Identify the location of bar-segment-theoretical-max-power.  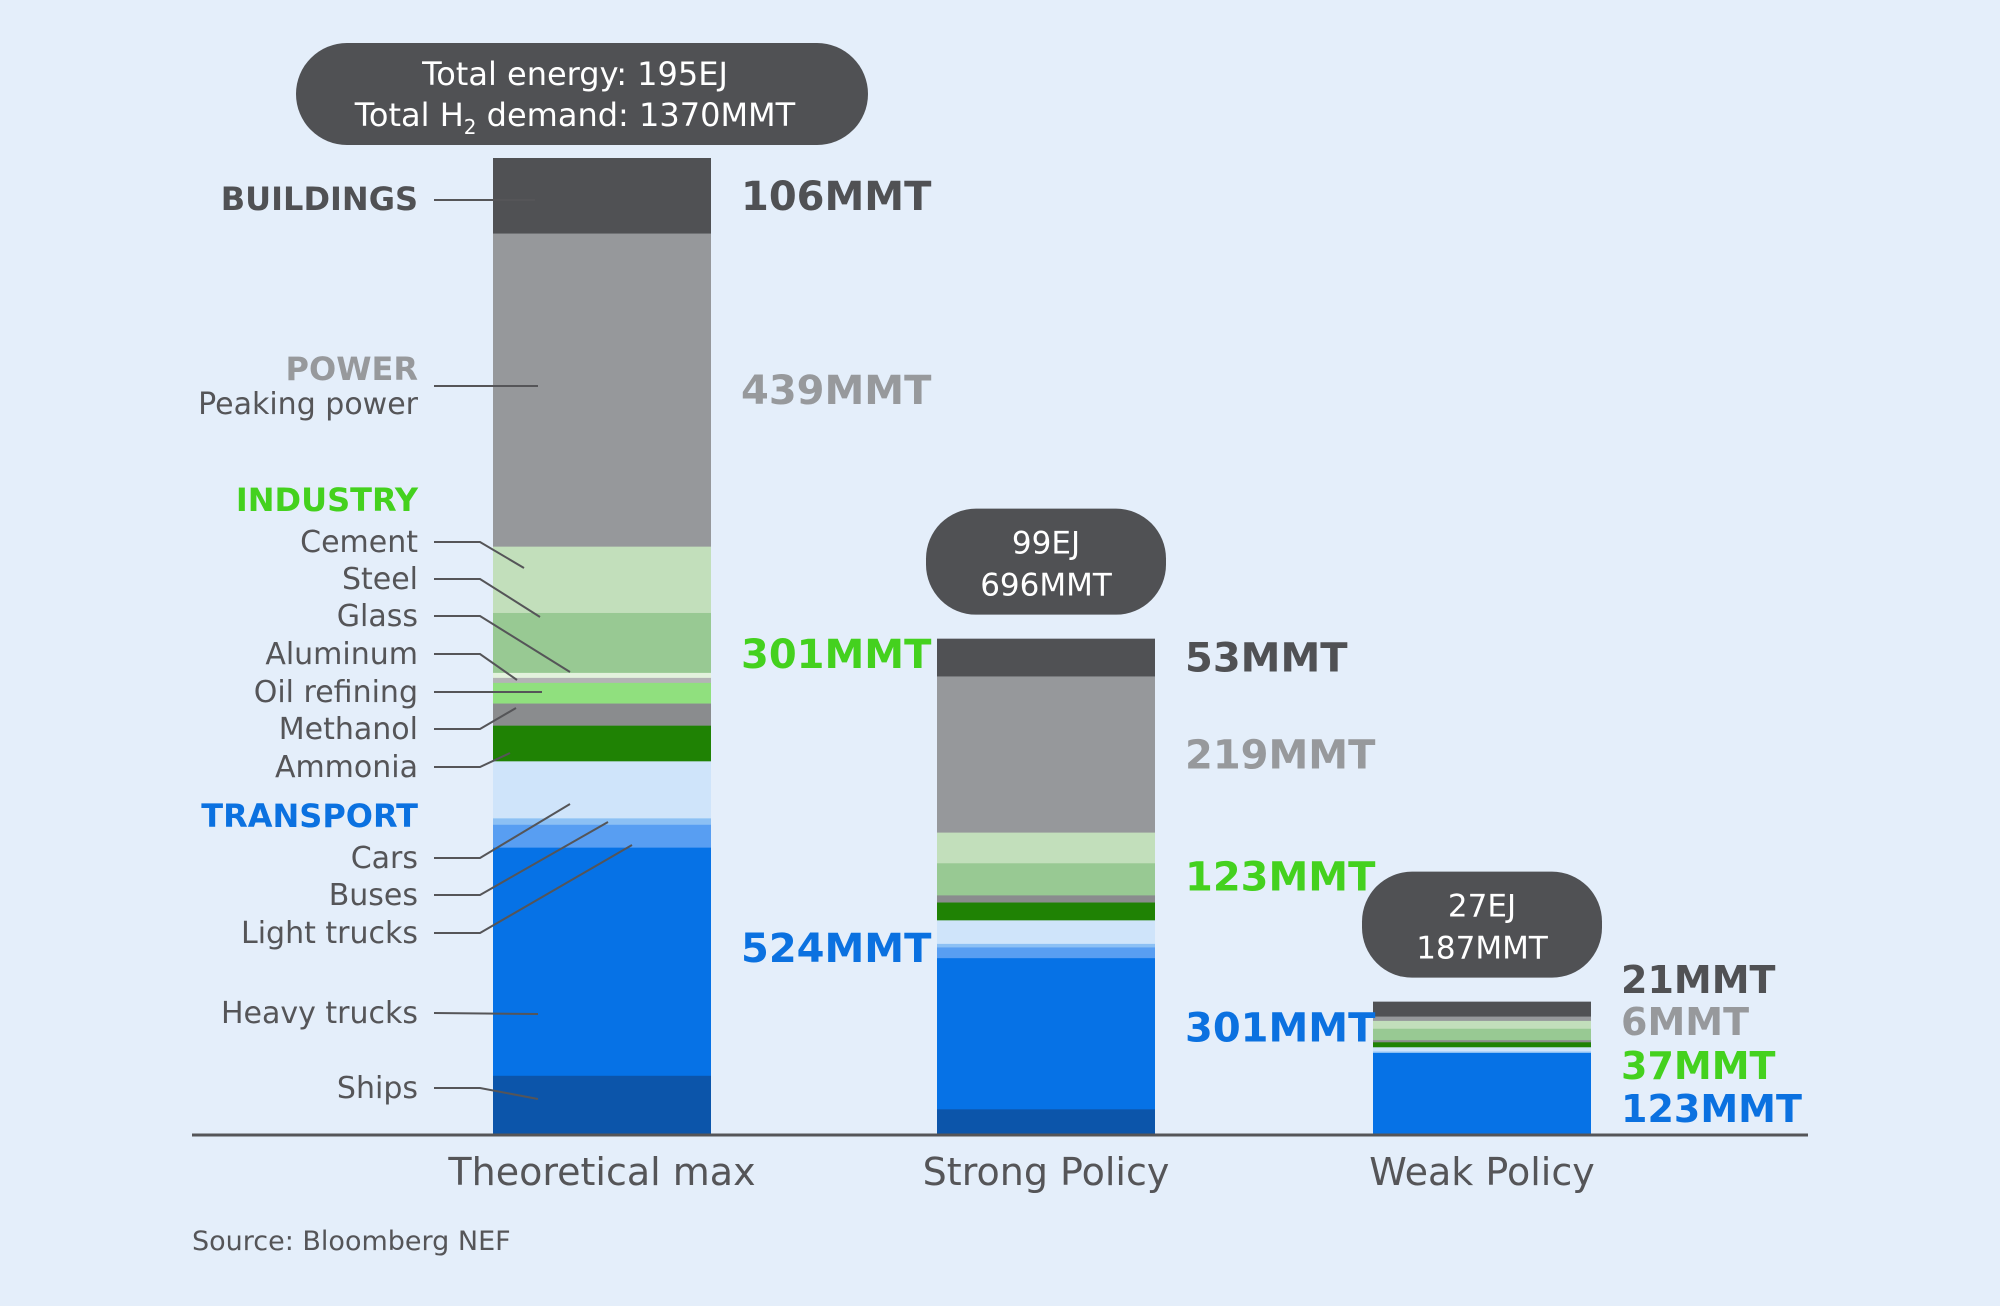
(602, 390).